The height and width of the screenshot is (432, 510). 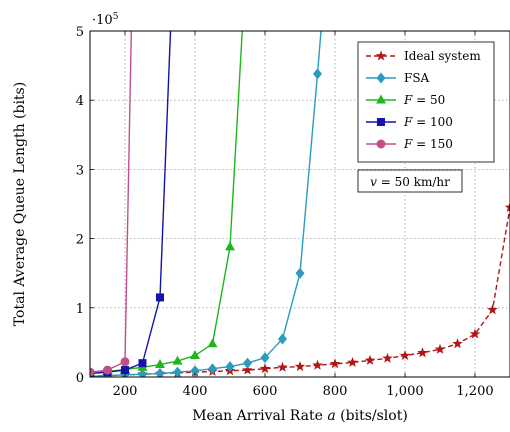 I want to click on x-axis-title: Mean Arrival Rate a (bits/slot), so click(x=300, y=416).